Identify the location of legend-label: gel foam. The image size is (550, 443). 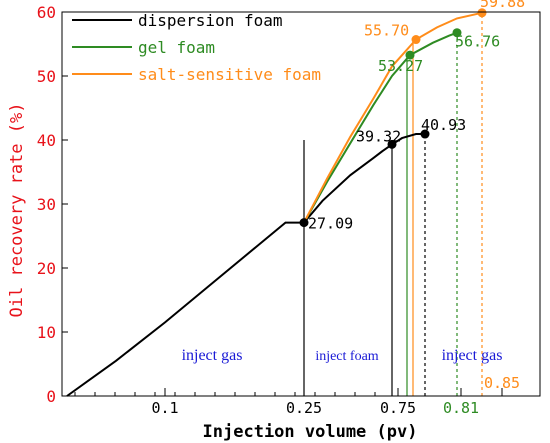
(176, 47).